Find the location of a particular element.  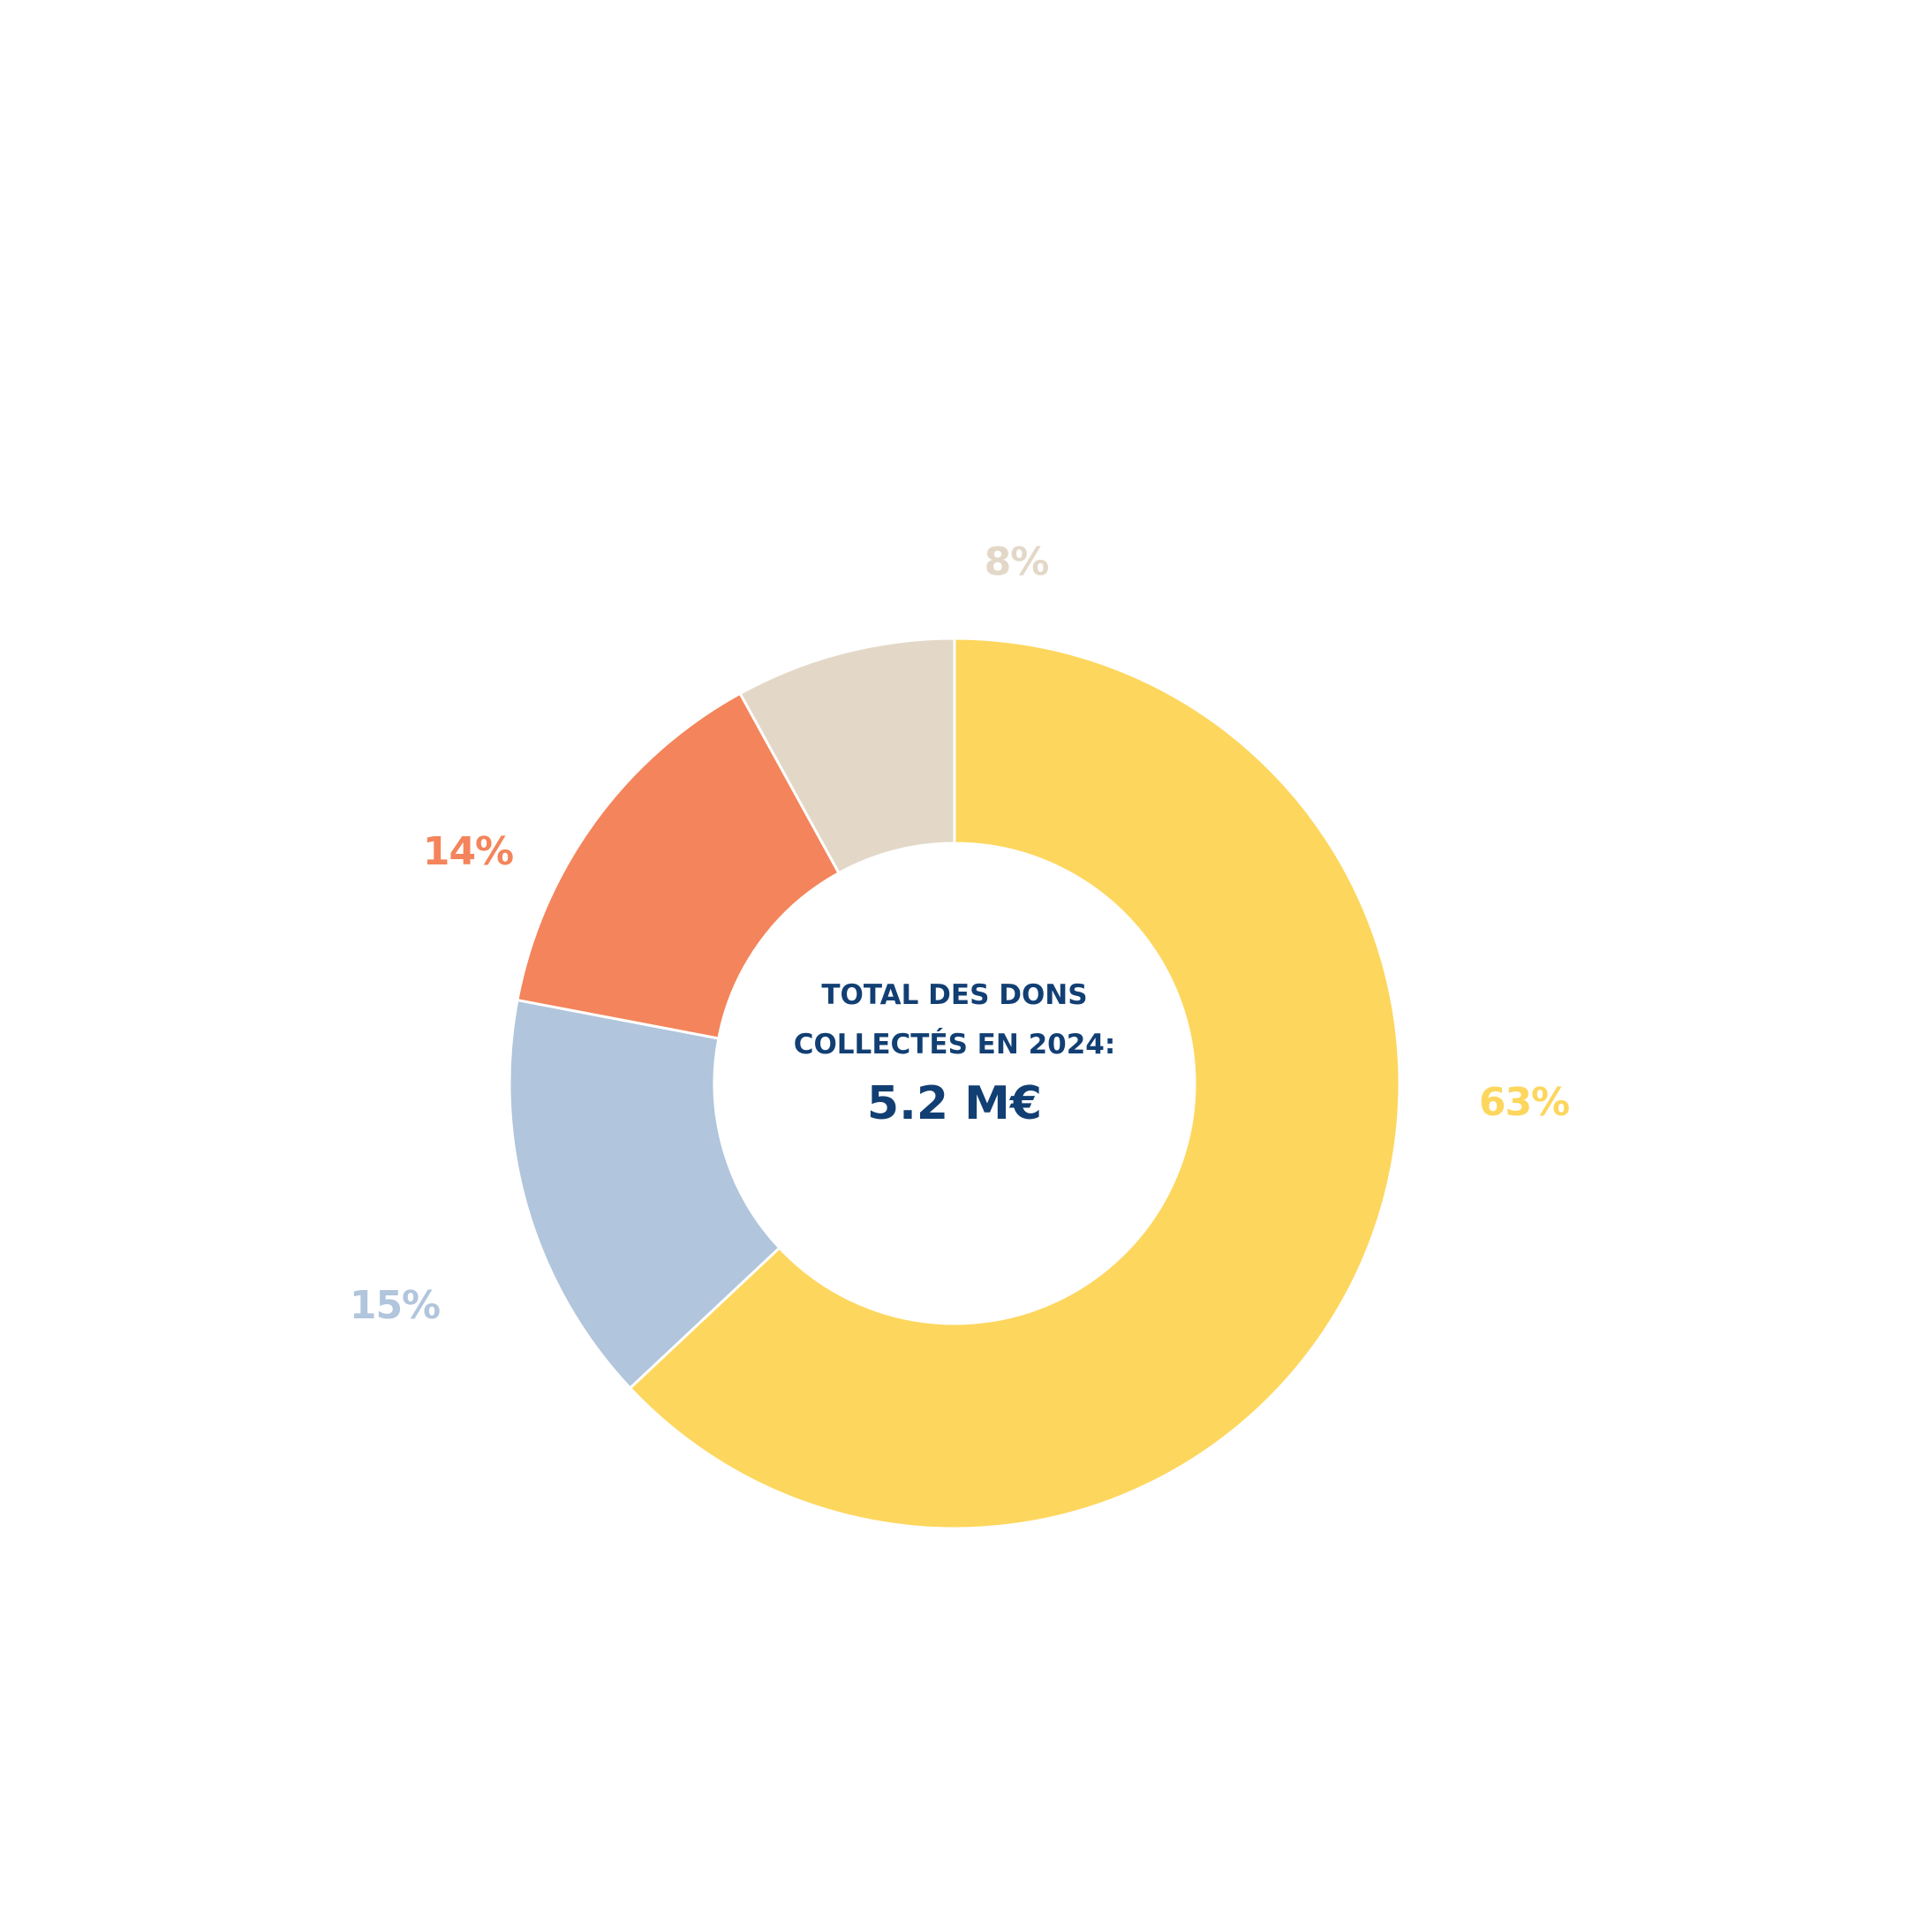

center-total-value: 5.2 M€ is located at coordinates (954, 1103).